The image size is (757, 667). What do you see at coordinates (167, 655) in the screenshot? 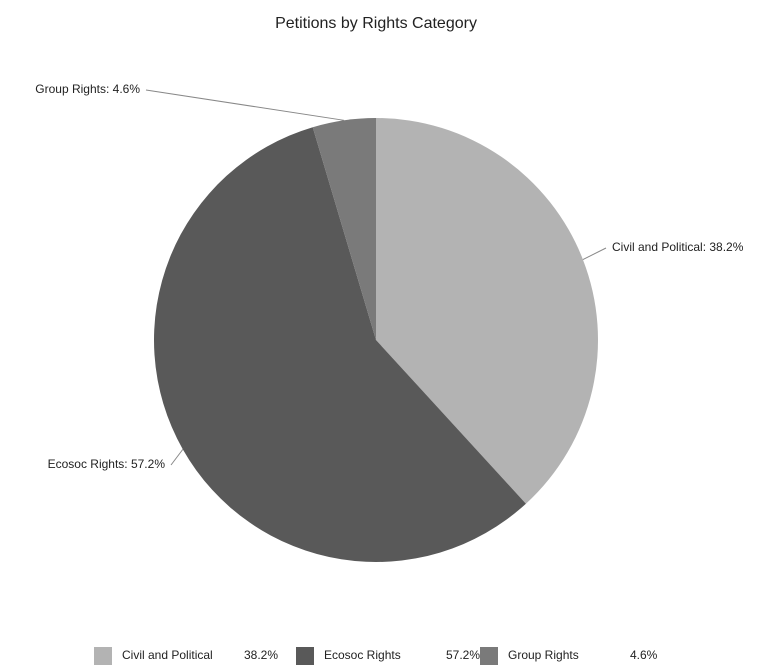
I see `legend-label: Civil and Political` at bounding box center [167, 655].